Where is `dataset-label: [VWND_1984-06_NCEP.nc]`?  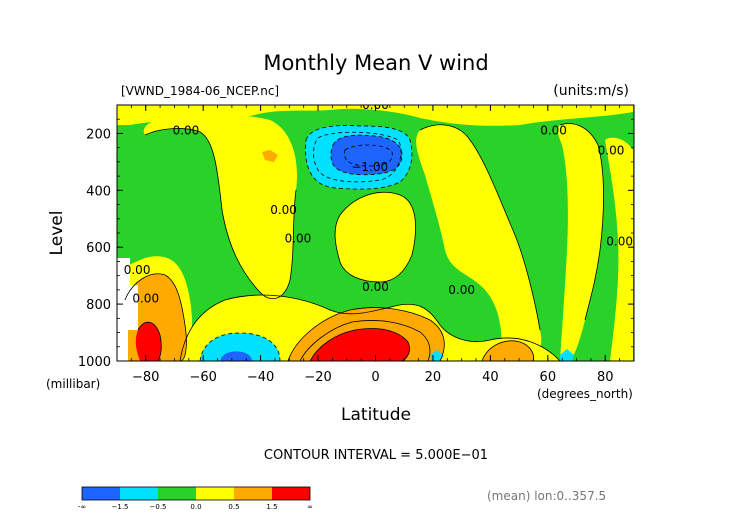 dataset-label: [VWND_1984-06_NCEP.nc] is located at coordinates (200, 91).